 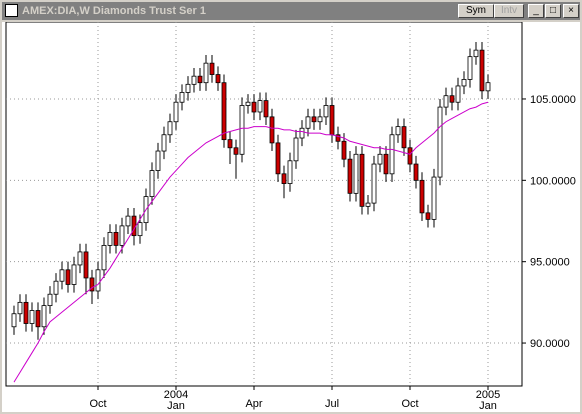 What do you see at coordinates (176, 395) in the screenshot?
I see `x-year-label: 2004` at bounding box center [176, 395].